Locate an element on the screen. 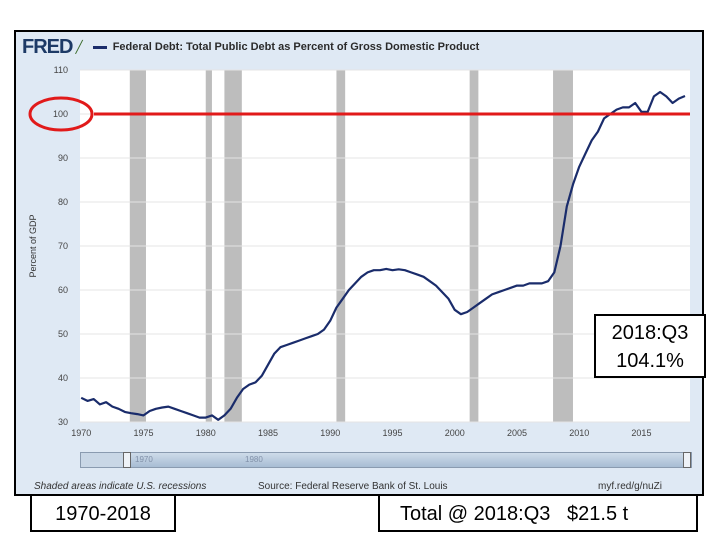 The height and width of the screenshot is (540, 720). fred-logo: FRED is located at coordinates (47, 46).